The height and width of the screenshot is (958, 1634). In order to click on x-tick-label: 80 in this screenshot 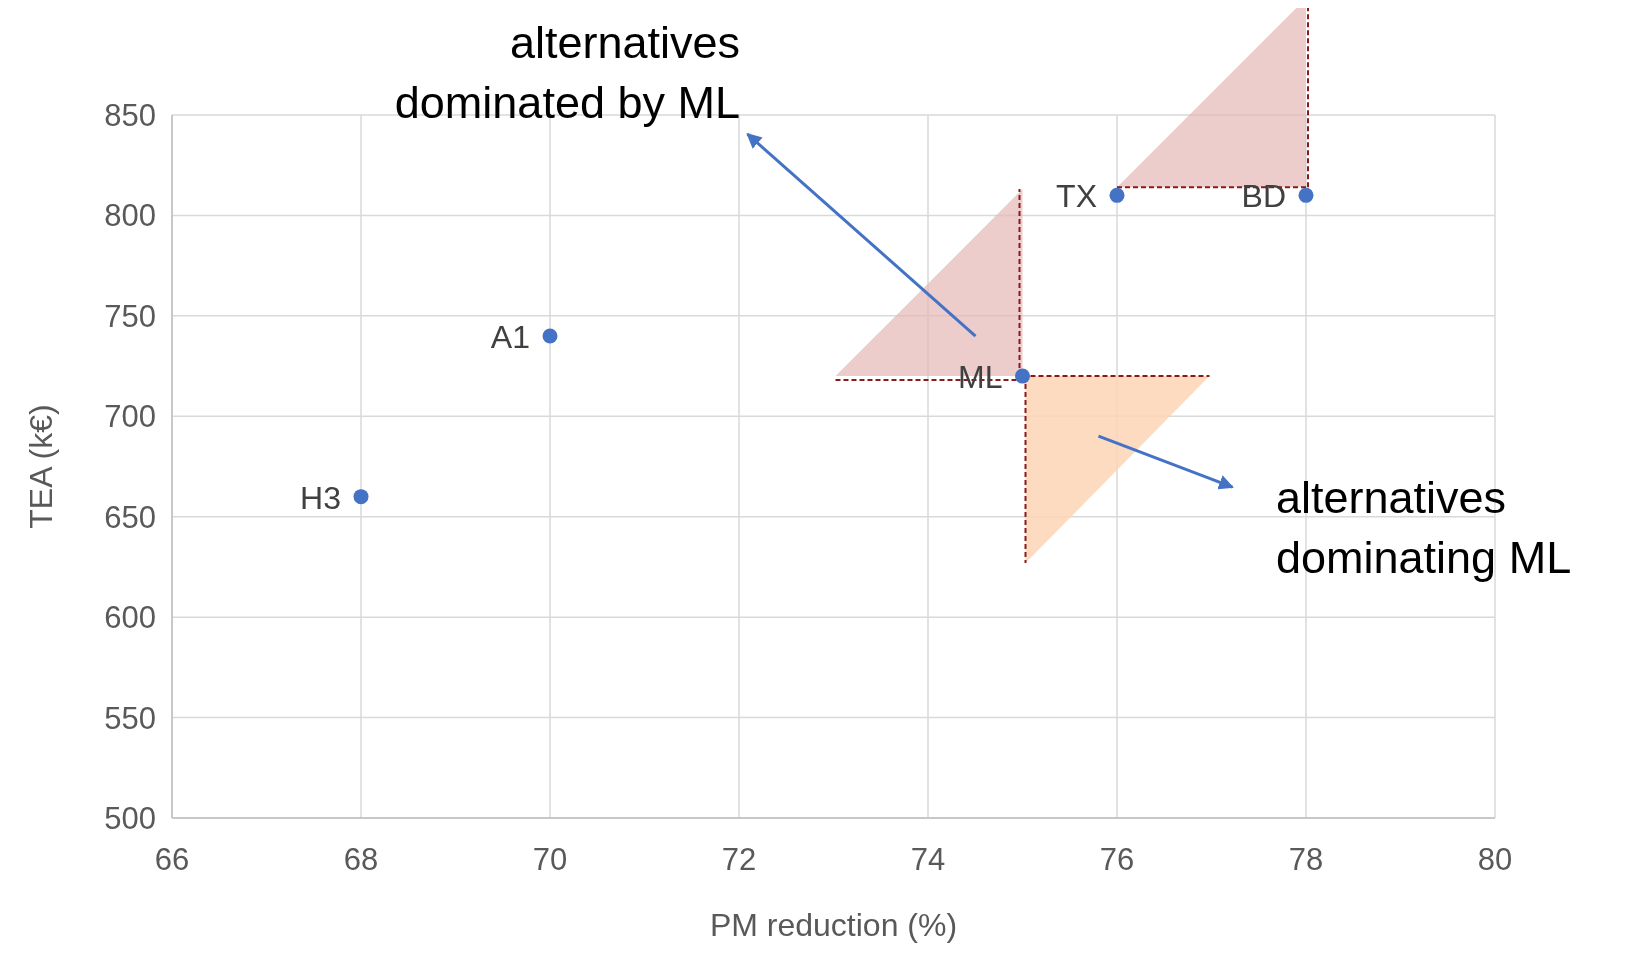, I will do `click(1495, 859)`.